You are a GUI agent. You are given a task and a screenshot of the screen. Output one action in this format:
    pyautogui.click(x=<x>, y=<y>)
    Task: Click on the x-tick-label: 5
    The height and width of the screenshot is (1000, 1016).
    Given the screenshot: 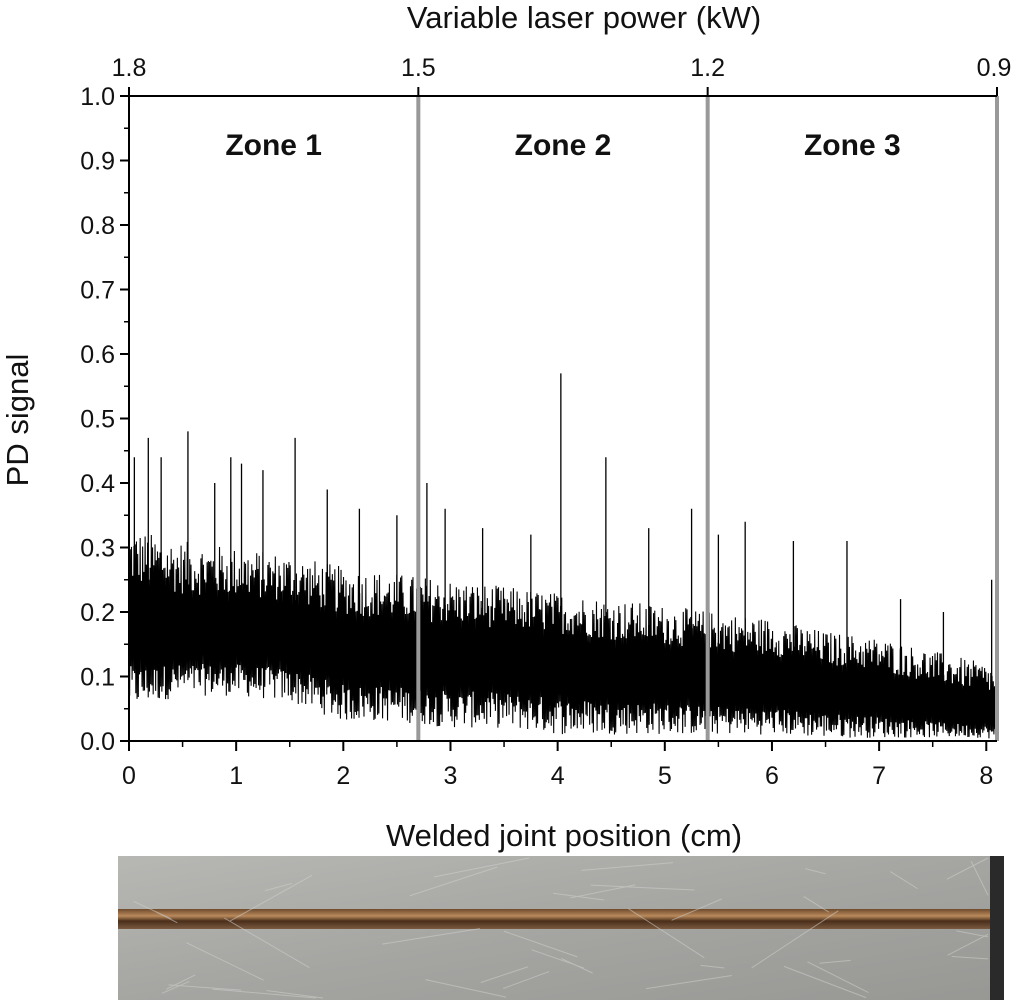 What is the action you would take?
    pyautogui.click(x=665, y=776)
    